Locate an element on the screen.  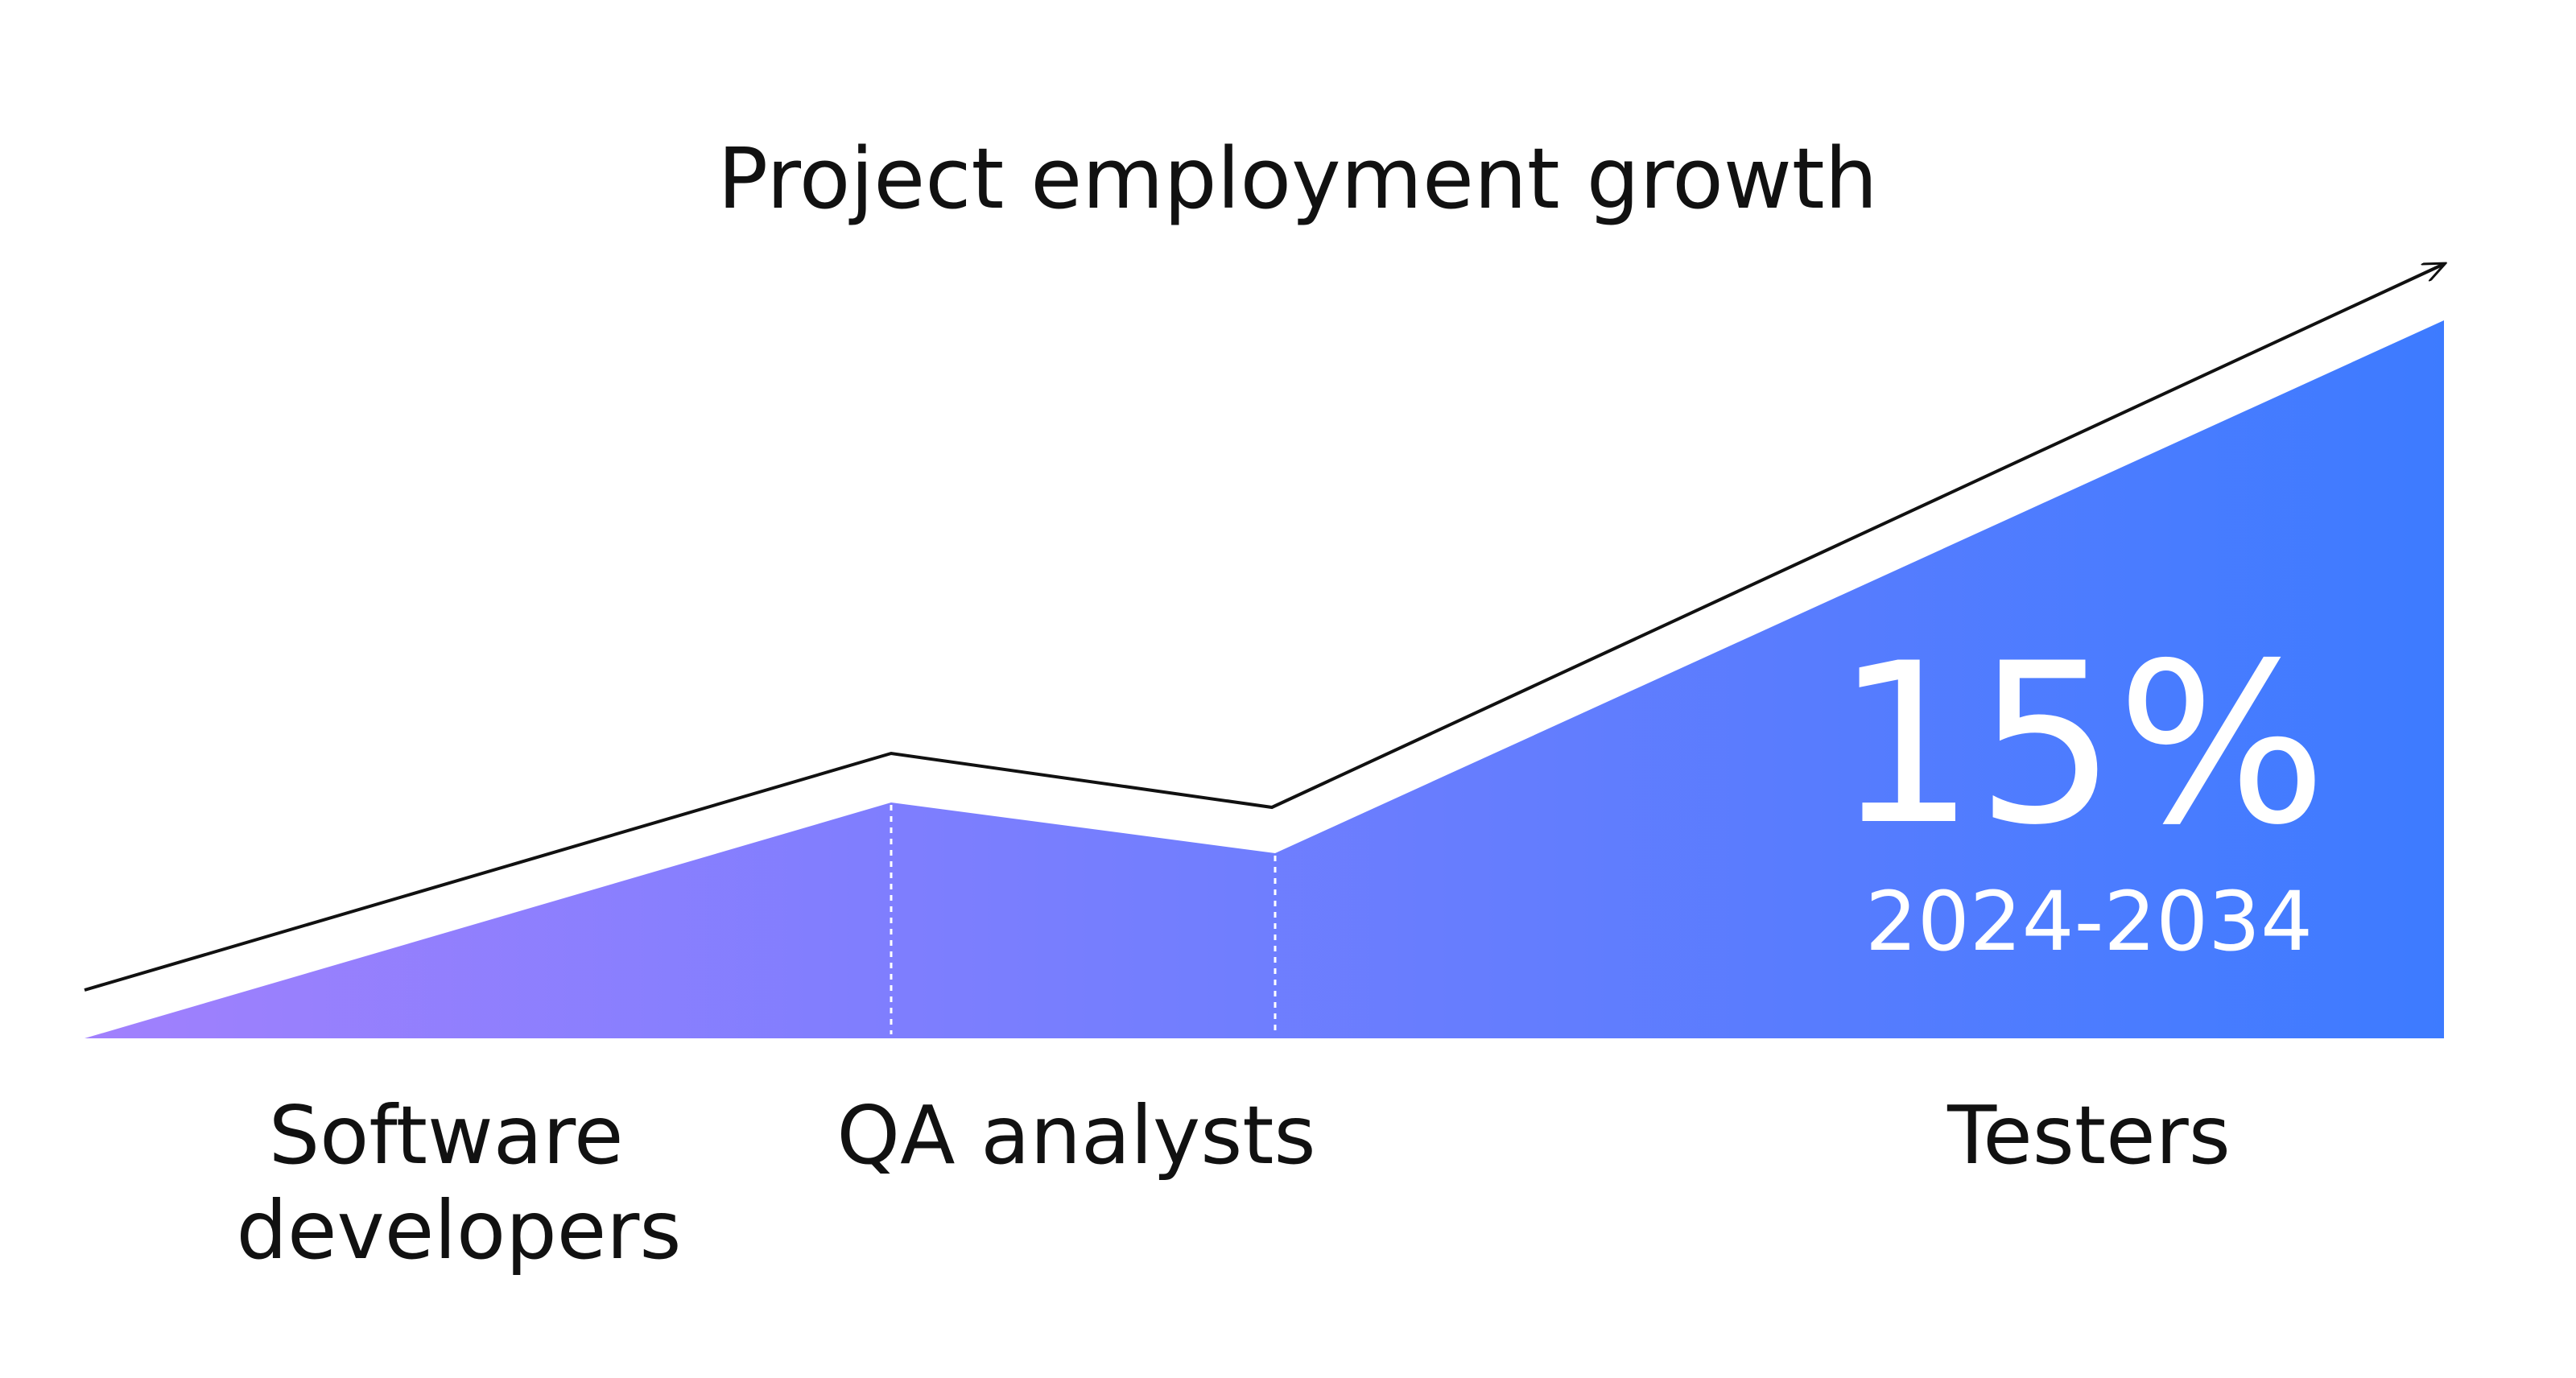
category-label-testers: Testers is located at coordinates (2088, 1135).